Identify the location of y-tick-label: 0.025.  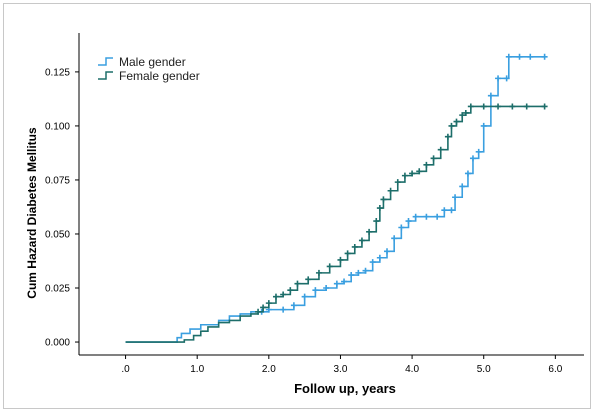
(57, 289).